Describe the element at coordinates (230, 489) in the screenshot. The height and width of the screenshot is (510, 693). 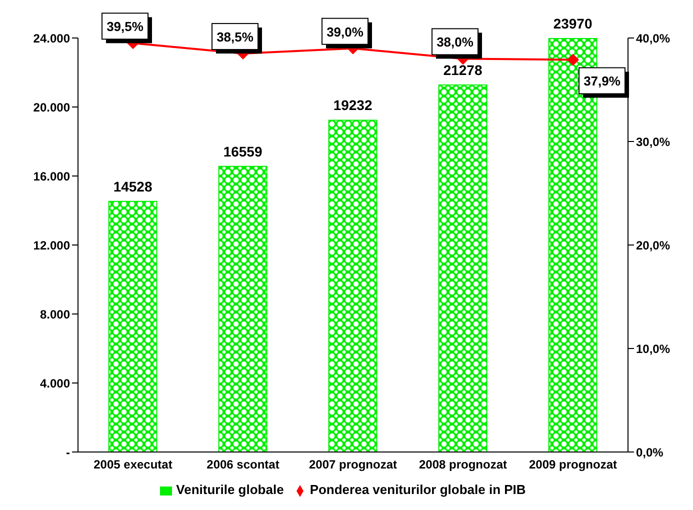
I see `legend-label: Veniturile globale` at that location.